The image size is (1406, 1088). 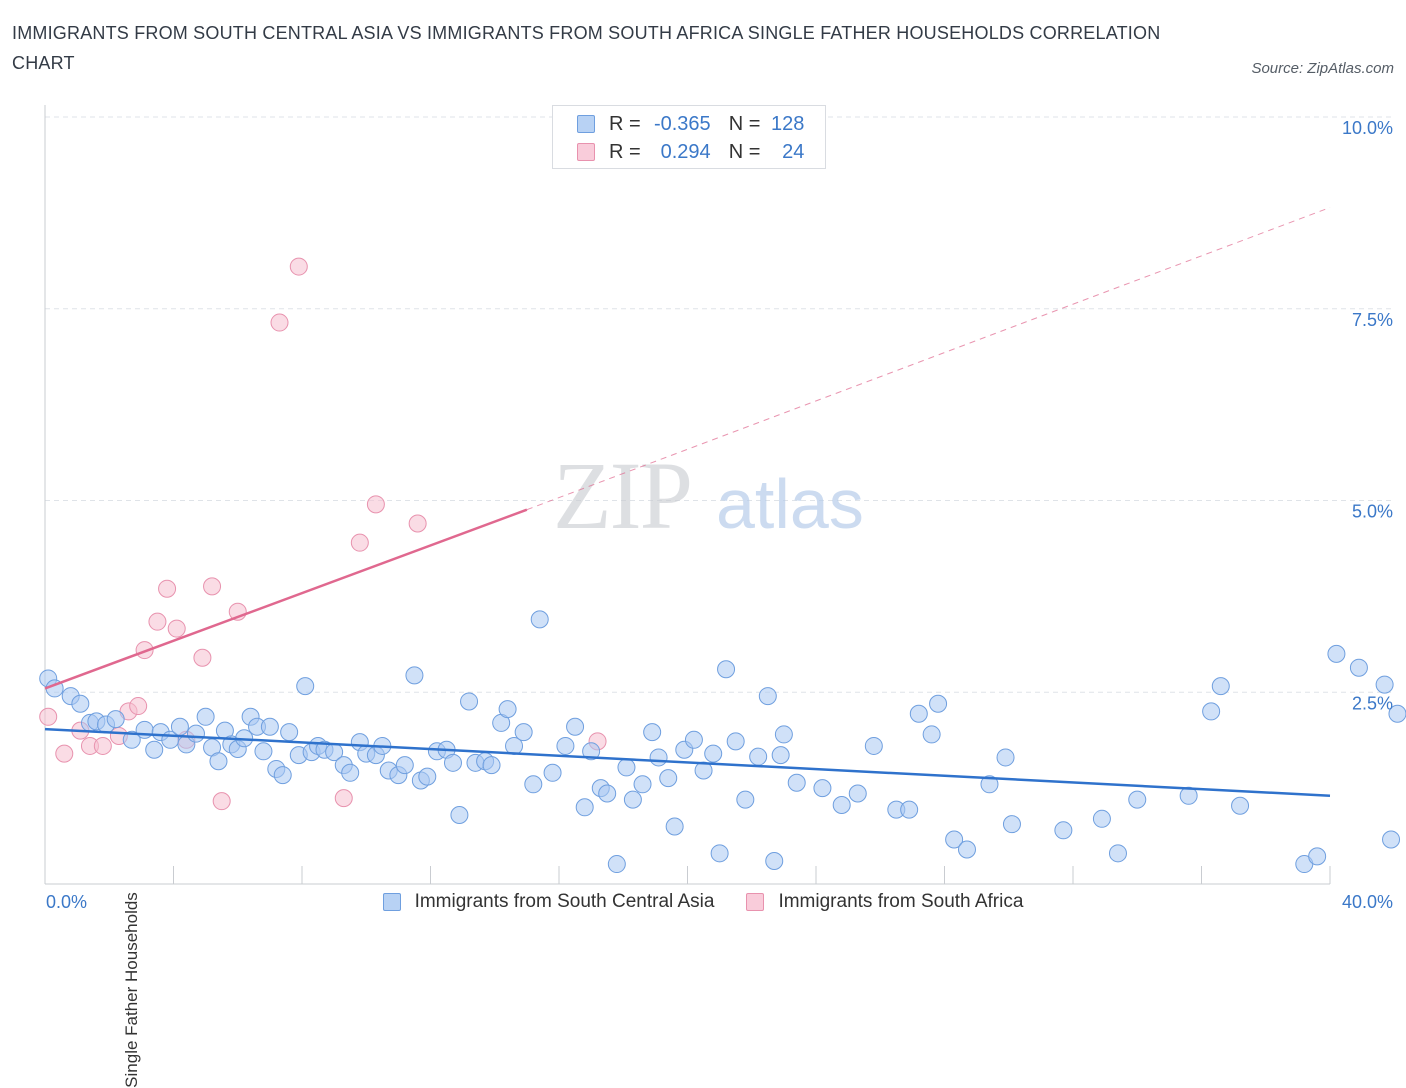 I want to click on legend-item-south-central-asia: Immigrants from South Central Asia, so click(x=548, y=902).